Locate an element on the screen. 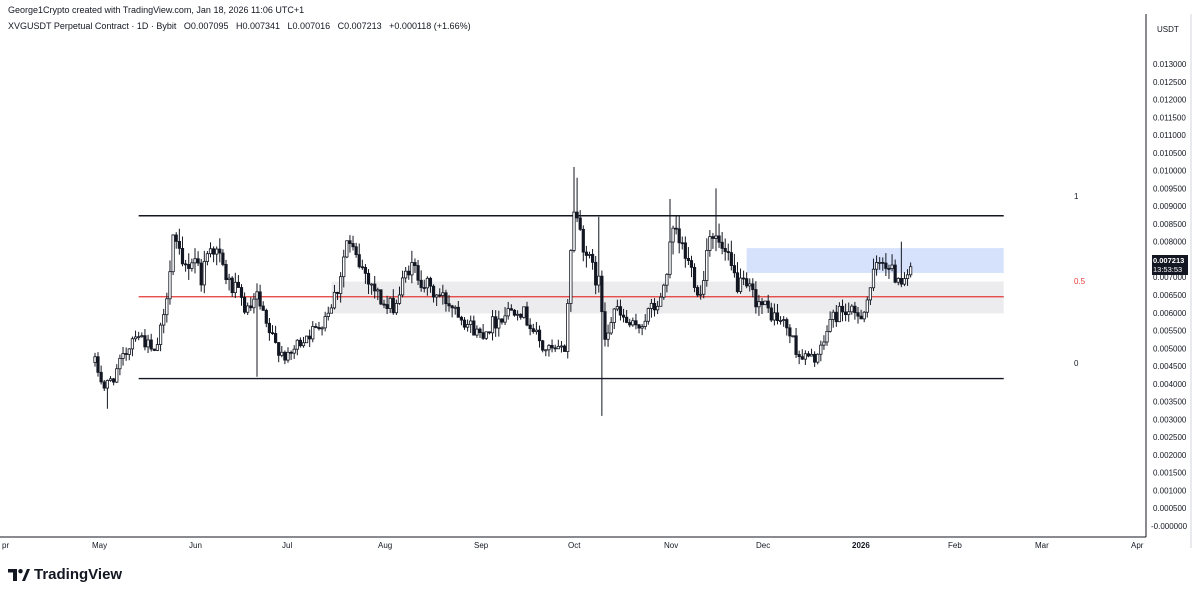  time-axis: pr May Jun Jul Aug Sep Oct Nov Dec 2026 Feb Mar Apr is located at coordinates (573, 543).